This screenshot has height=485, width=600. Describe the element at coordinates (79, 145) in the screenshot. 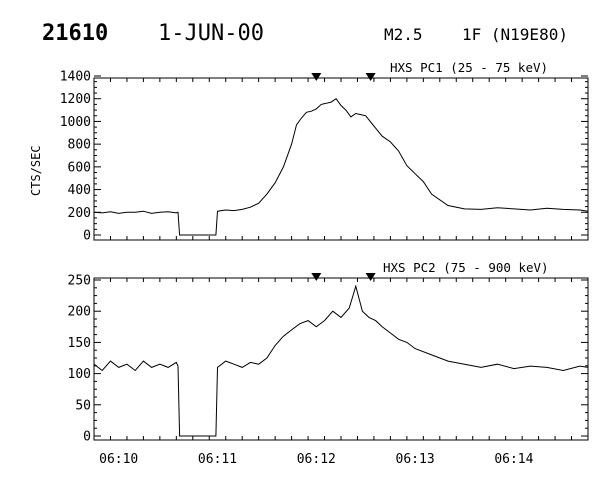

I see `y-tick-label: 800` at that location.